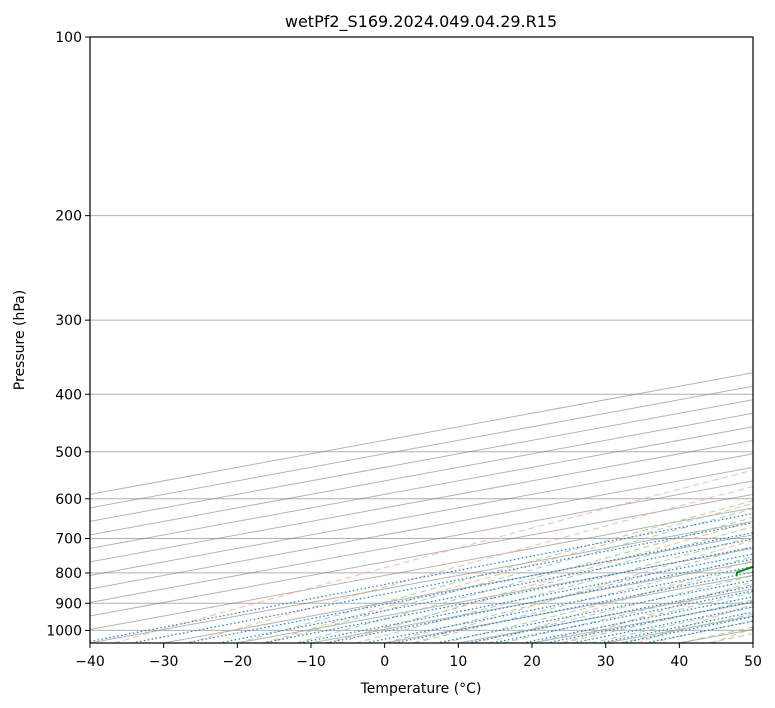  Describe the element at coordinates (418, 656) in the screenshot. I see `x-axis: −40 −30 −20 −10 0 10 20 30 40 50` at that location.